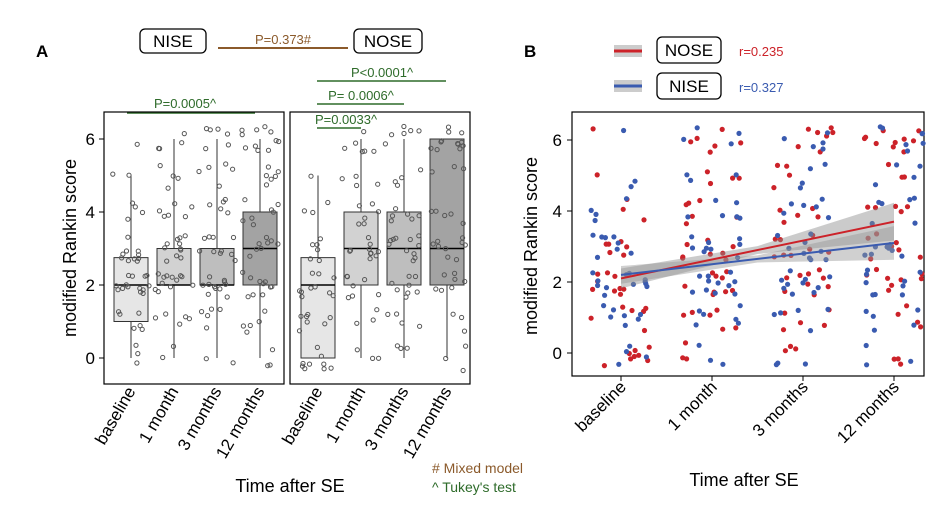 The image size is (935, 506). Describe the element at coordinates (557, 140) in the screenshot. I see `panel-b-ytick-label-6: 6` at that location.